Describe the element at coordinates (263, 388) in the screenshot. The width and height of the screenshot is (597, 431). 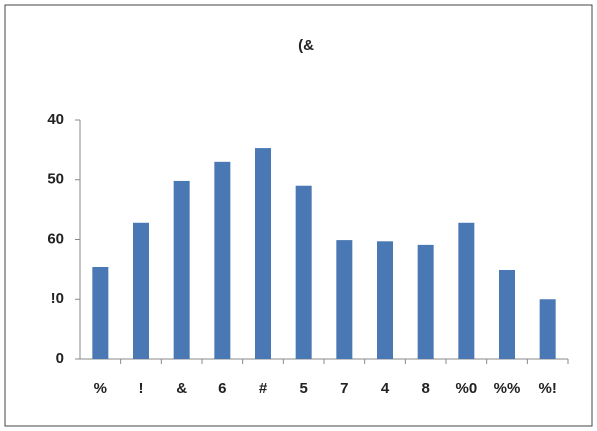
I see `x-tick-label: #` at that location.